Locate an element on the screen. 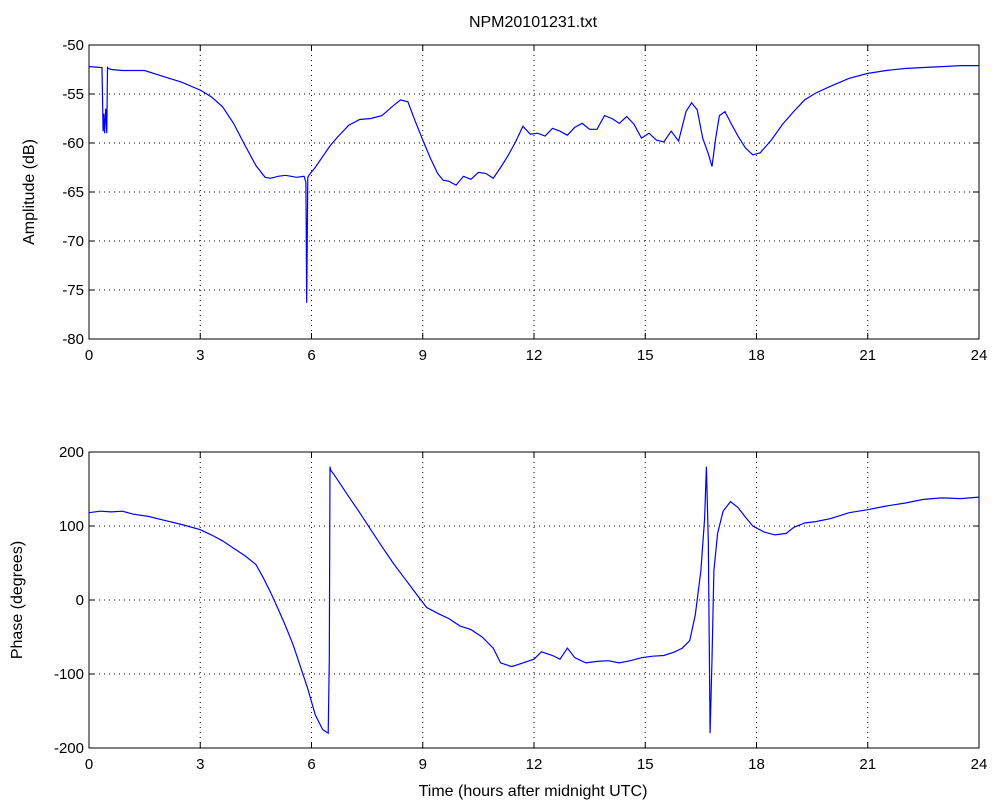  amplitude-y-tick-label: -65 is located at coordinates (73, 192).